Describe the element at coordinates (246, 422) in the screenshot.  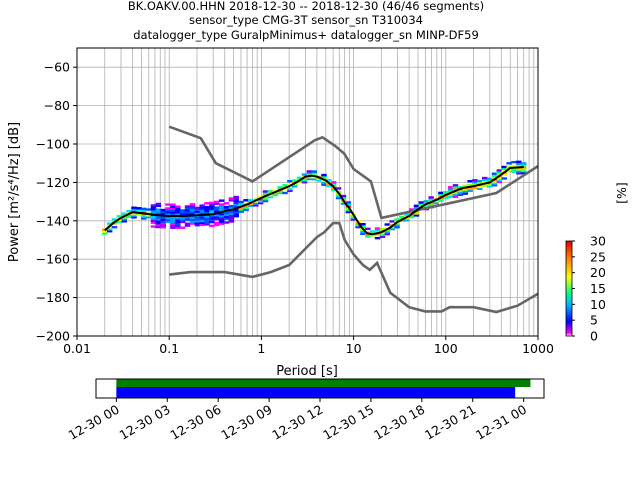
I see `coverage-tick-label: 12-30 09` at that location.